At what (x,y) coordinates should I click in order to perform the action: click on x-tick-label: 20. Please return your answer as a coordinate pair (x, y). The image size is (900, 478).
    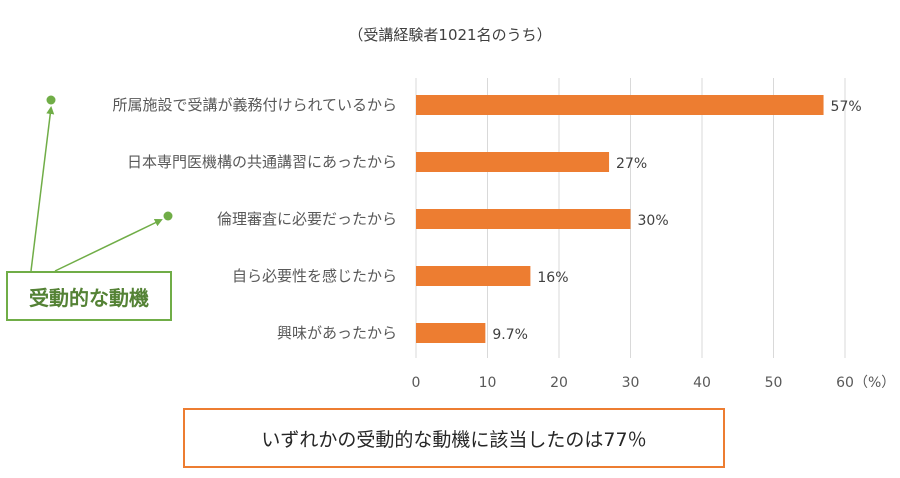
    Looking at the image, I should click on (559, 383).